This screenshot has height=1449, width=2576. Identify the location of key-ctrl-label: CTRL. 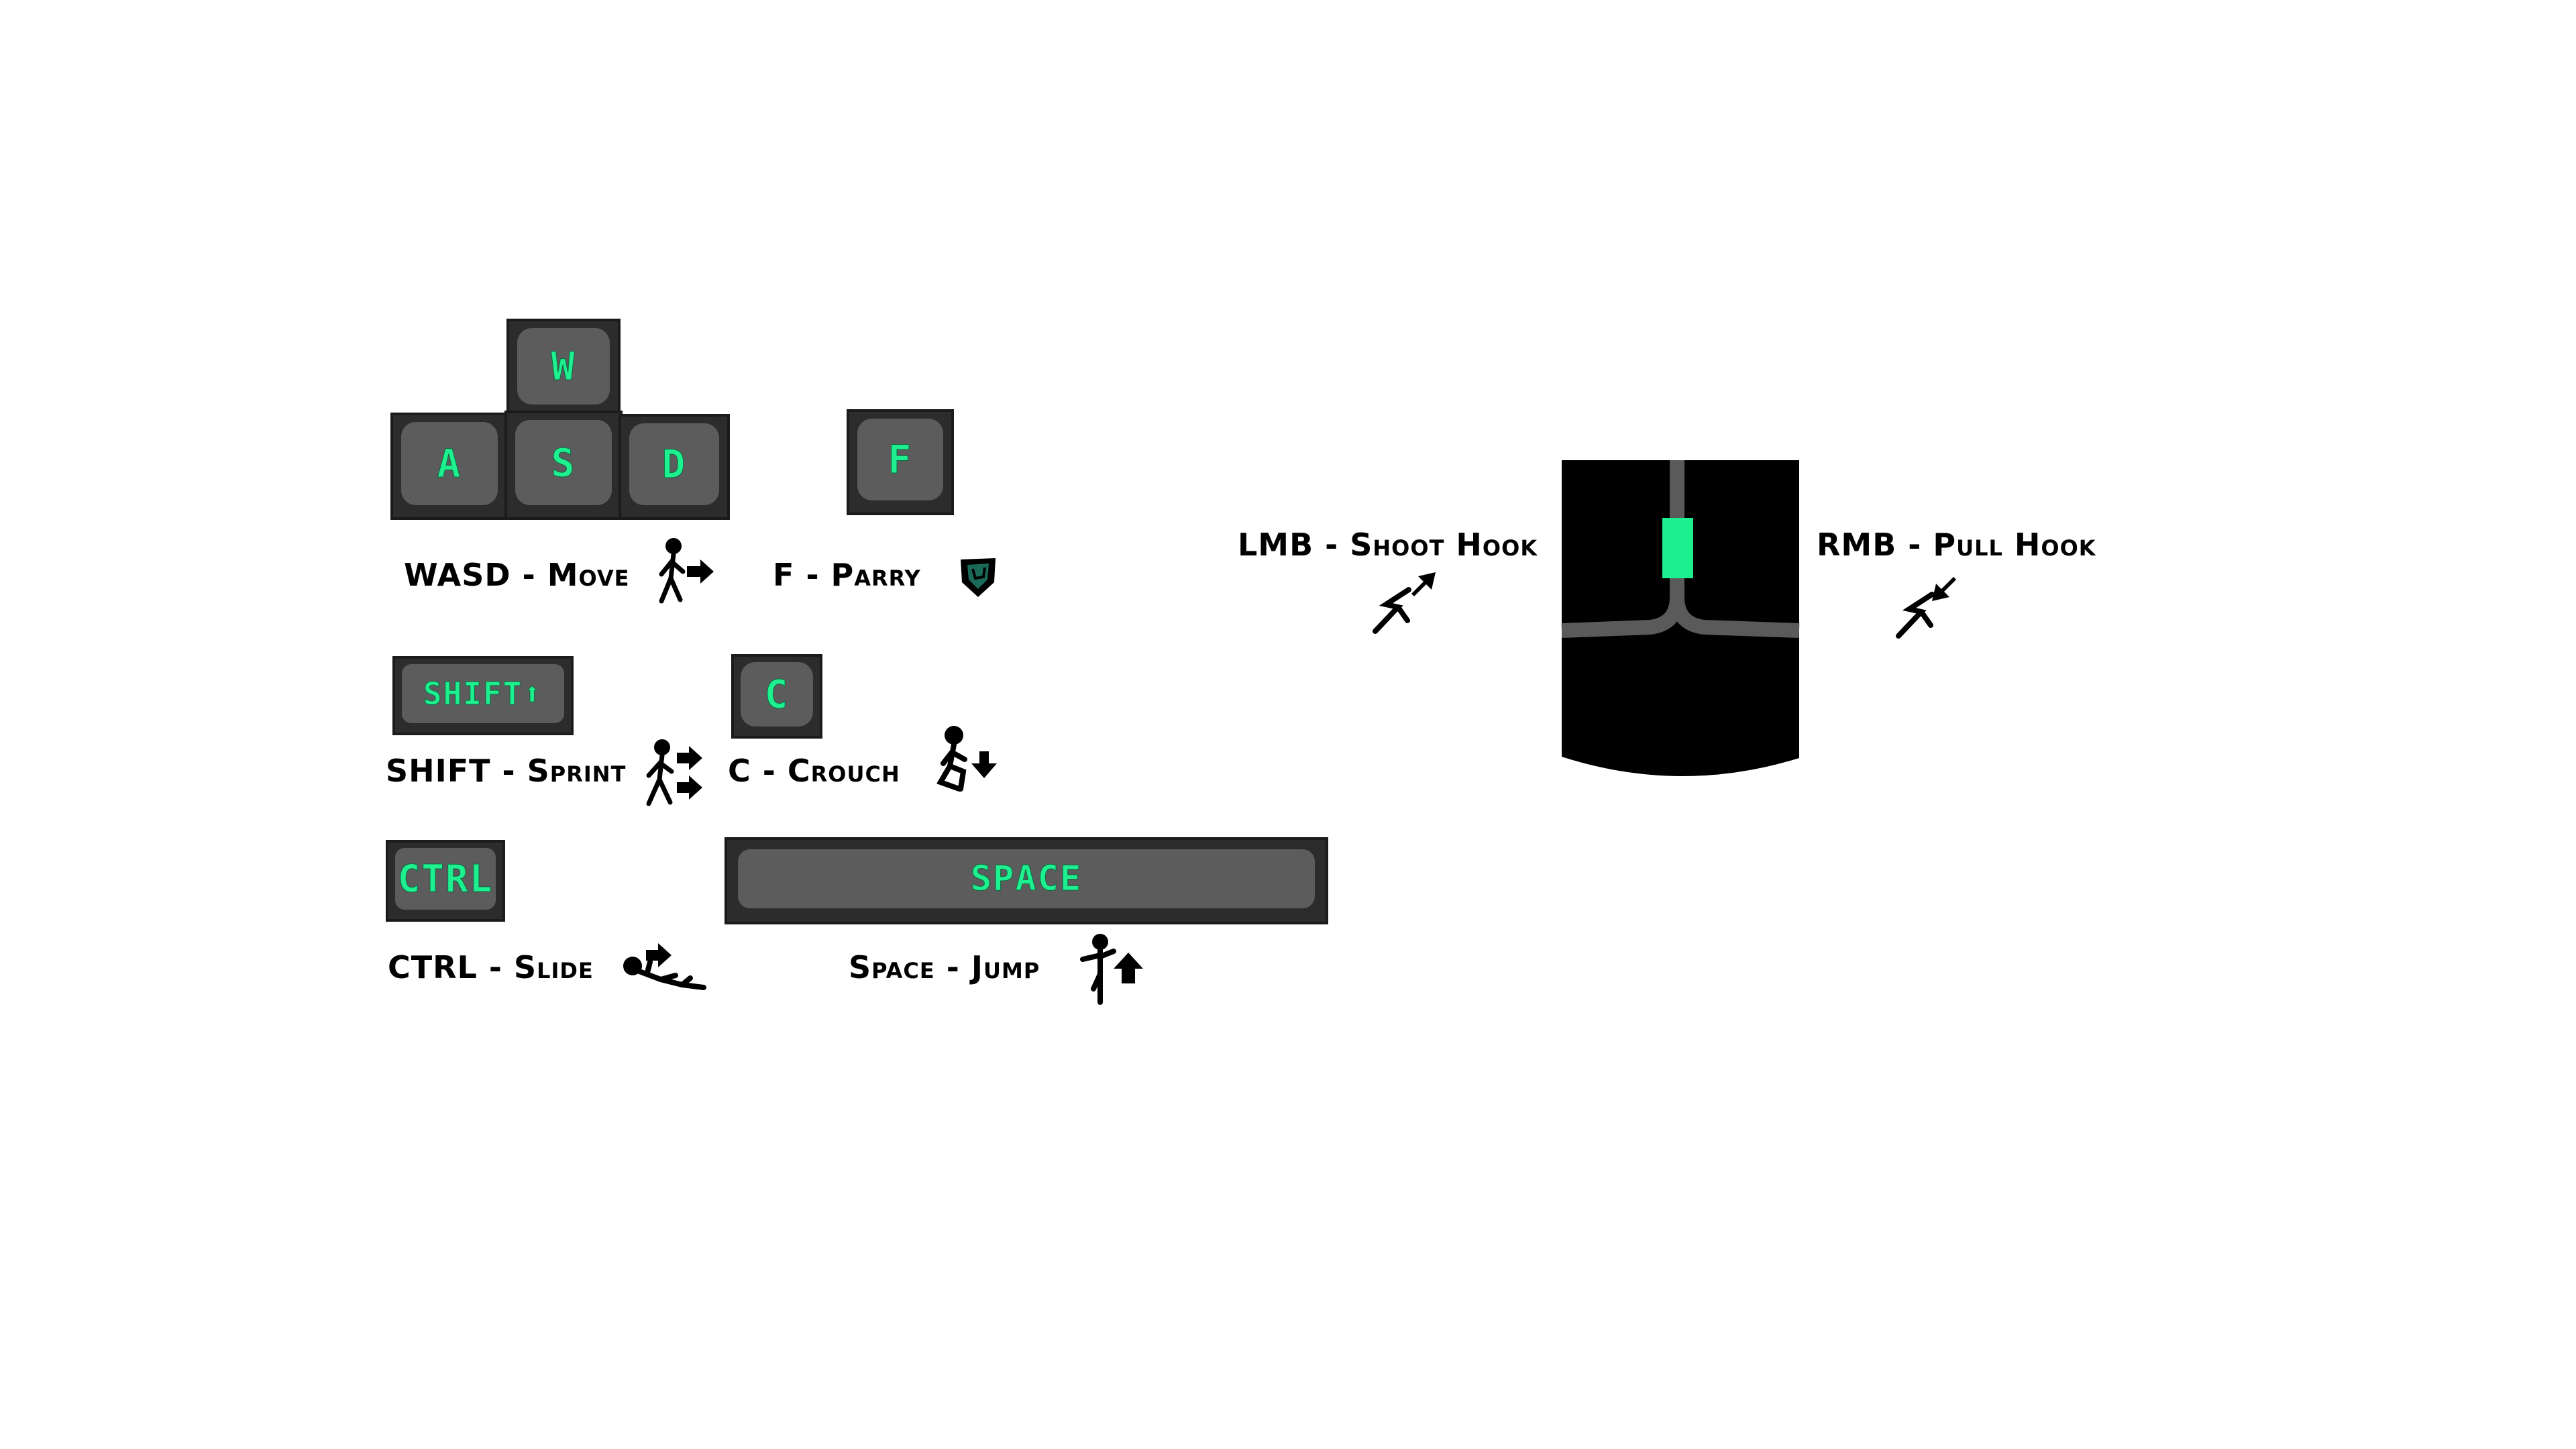
(445, 879).